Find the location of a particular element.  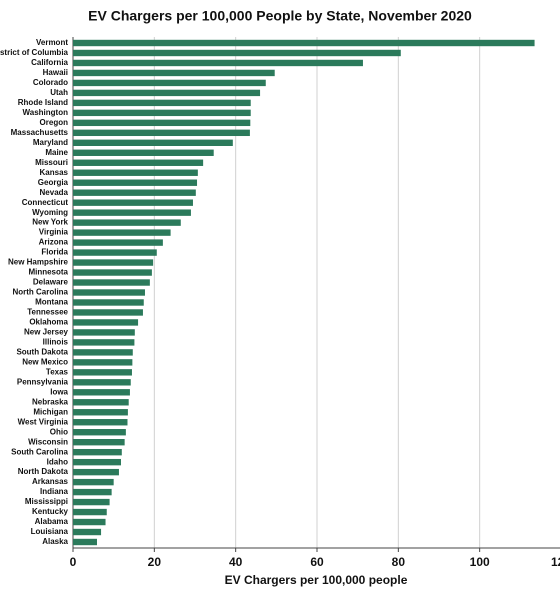

y-tick-label: Rhode Island is located at coordinates (43, 102).